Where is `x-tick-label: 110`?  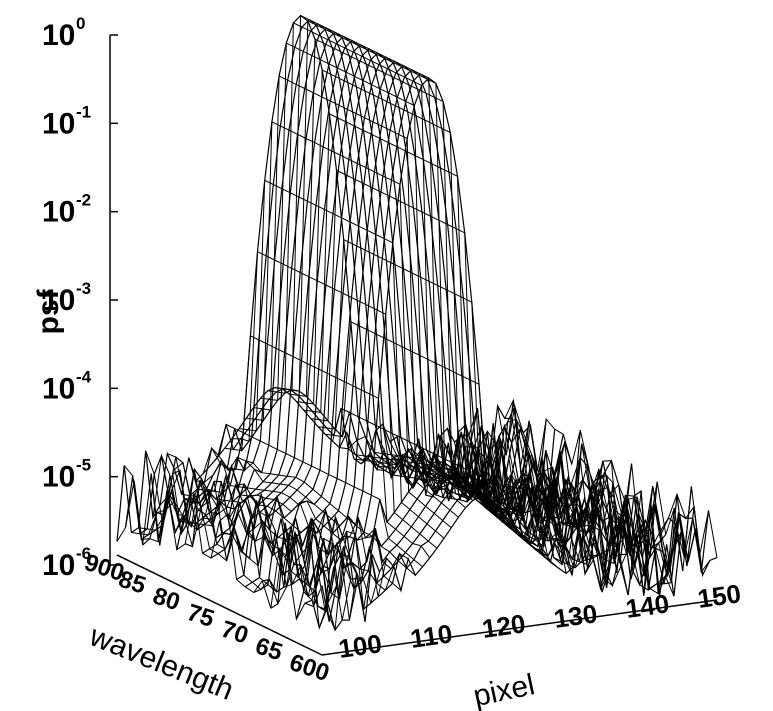 x-tick-label: 110 is located at coordinates (431, 636).